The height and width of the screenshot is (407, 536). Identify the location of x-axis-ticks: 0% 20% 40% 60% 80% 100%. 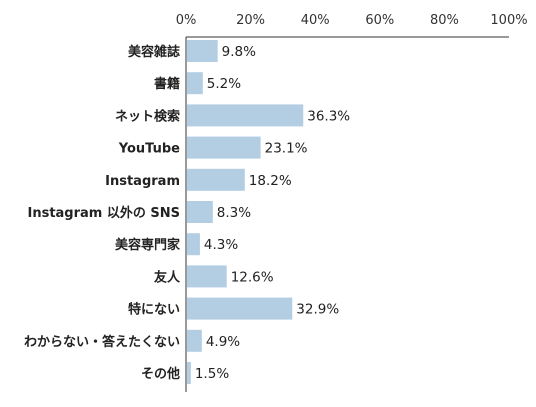
(352, 20).